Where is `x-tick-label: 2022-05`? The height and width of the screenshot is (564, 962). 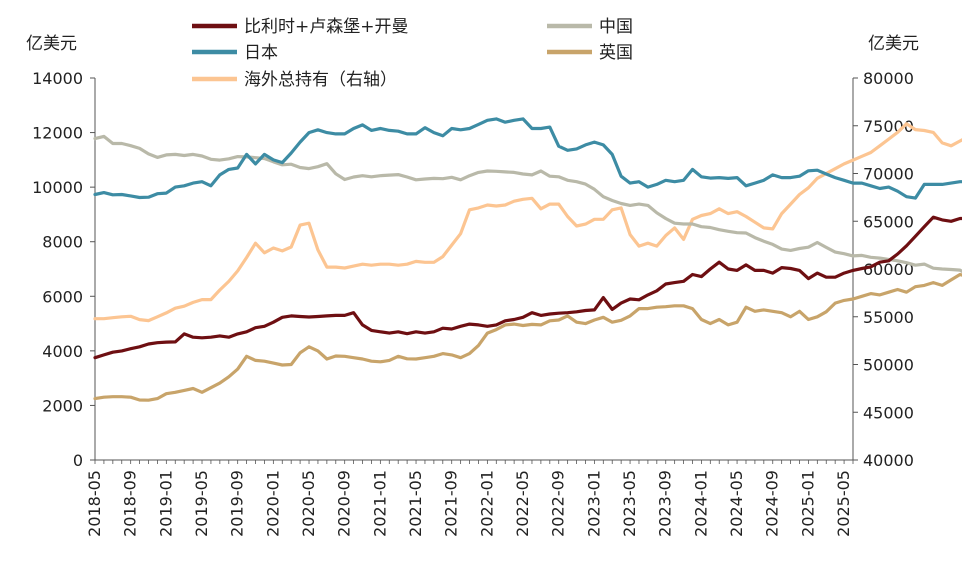
x-tick-label: 2022-05 is located at coordinates (522, 503).